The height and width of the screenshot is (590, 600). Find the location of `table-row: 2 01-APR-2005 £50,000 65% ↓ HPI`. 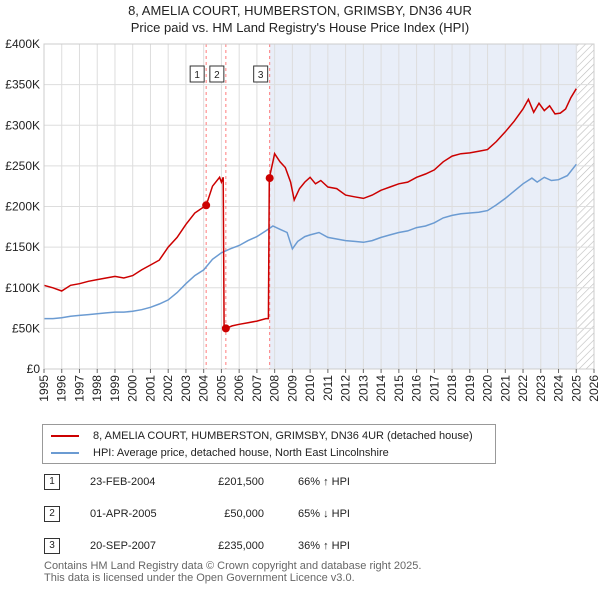

table-row: 2 01-APR-2005 £50,000 65% ↓ HPI is located at coordinates (252, 514).